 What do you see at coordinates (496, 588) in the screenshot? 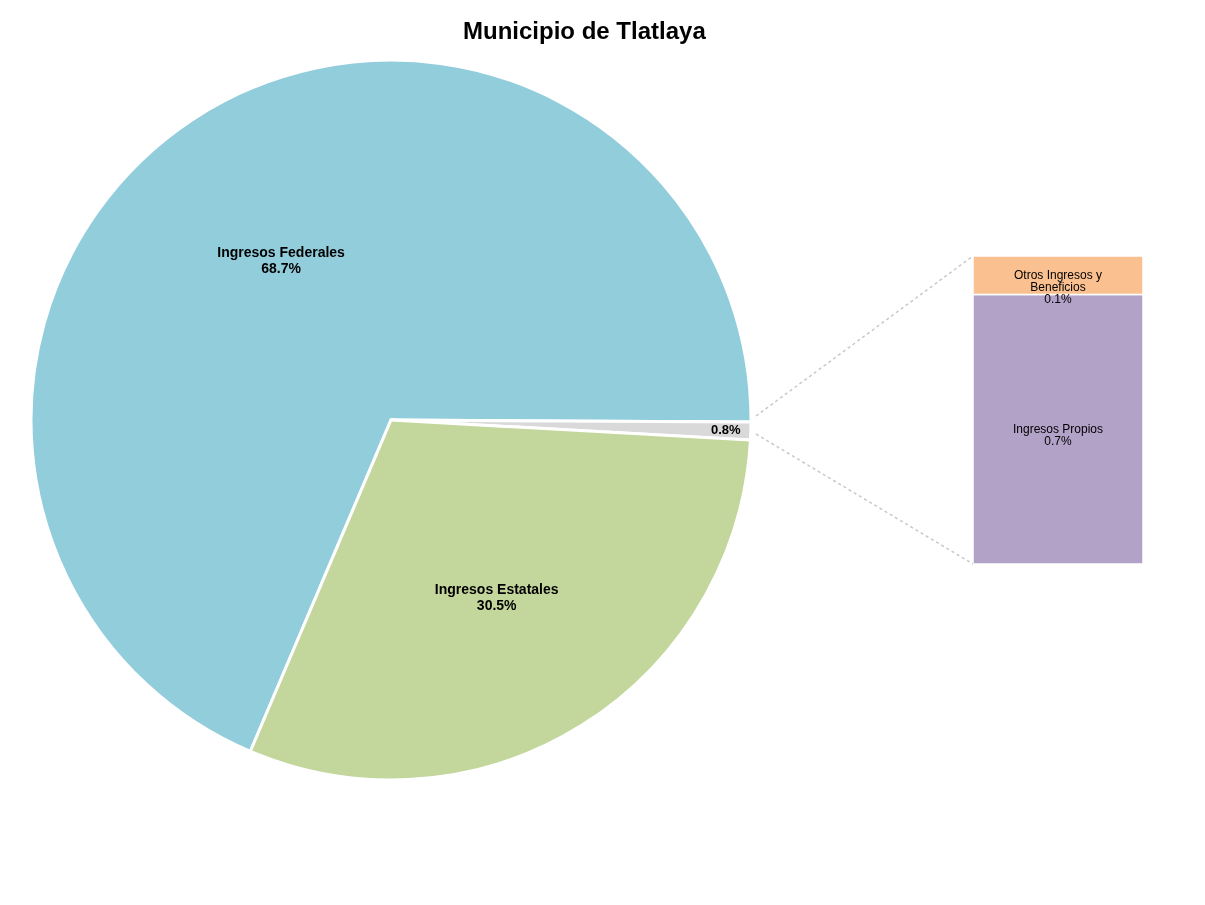
I see `slice-label: Ingresos Estatales` at bounding box center [496, 588].